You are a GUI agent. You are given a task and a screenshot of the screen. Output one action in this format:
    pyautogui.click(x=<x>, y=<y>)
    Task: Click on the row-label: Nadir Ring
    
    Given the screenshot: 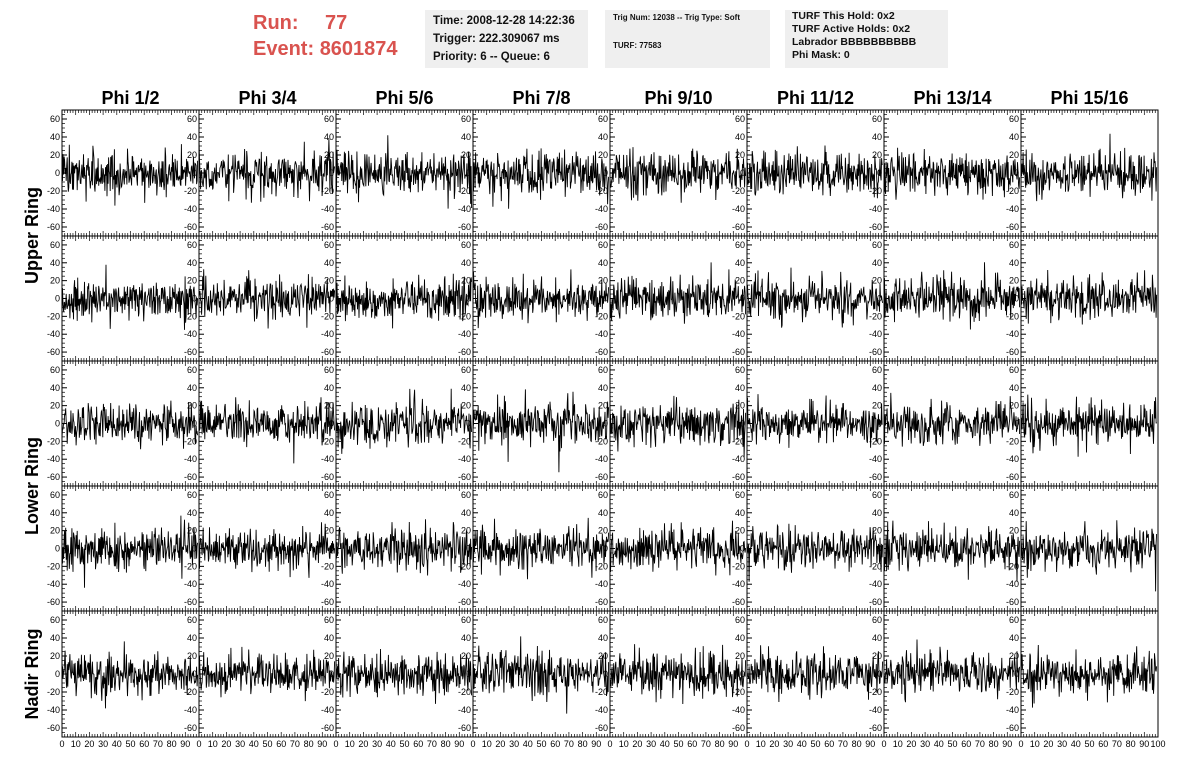 What is the action you would take?
    pyautogui.click(x=32, y=673)
    